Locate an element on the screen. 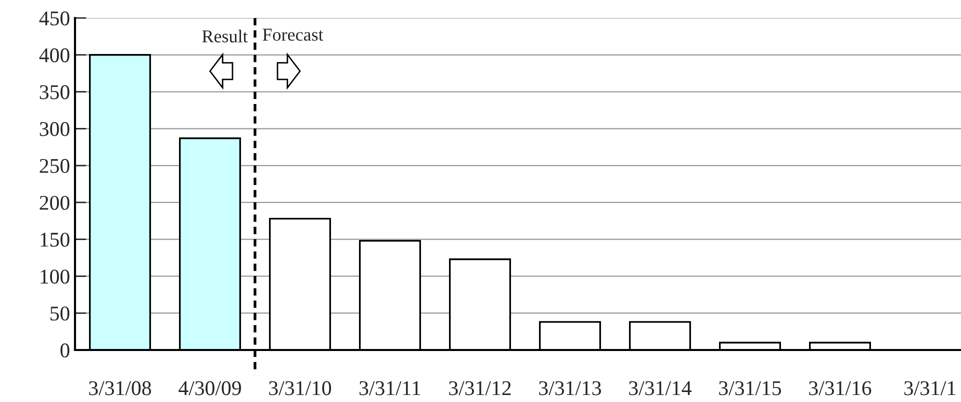 The height and width of the screenshot is (402, 961). x-tick-label: 3/31/12 is located at coordinates (480, 388).